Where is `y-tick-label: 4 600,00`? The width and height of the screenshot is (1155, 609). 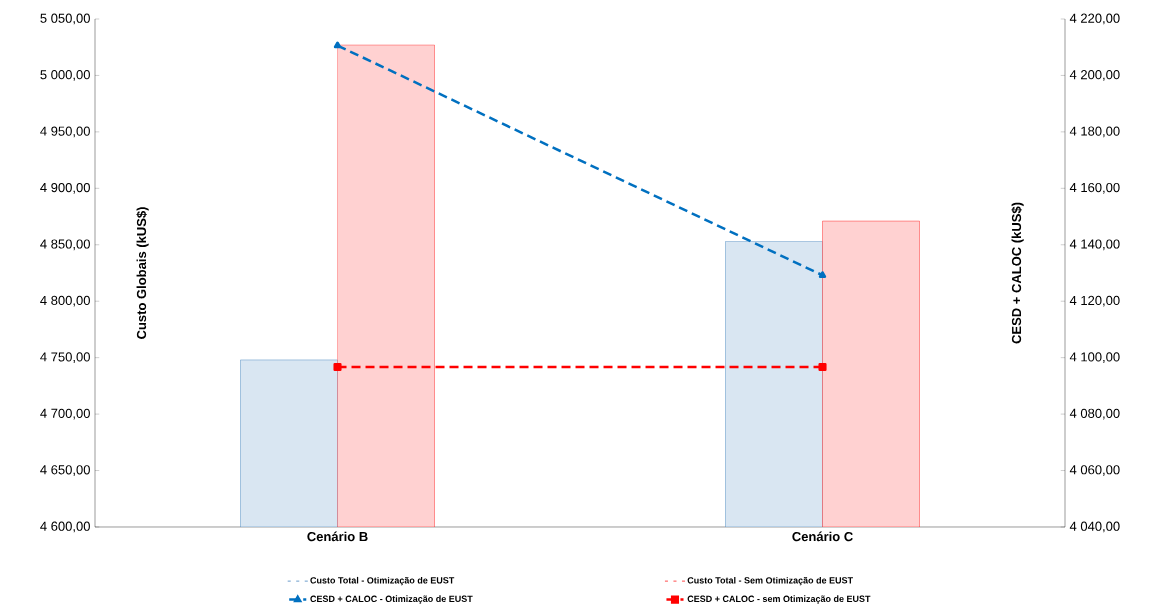
y-tick-label: 4 600,00 is located at coordinates (65, 527).